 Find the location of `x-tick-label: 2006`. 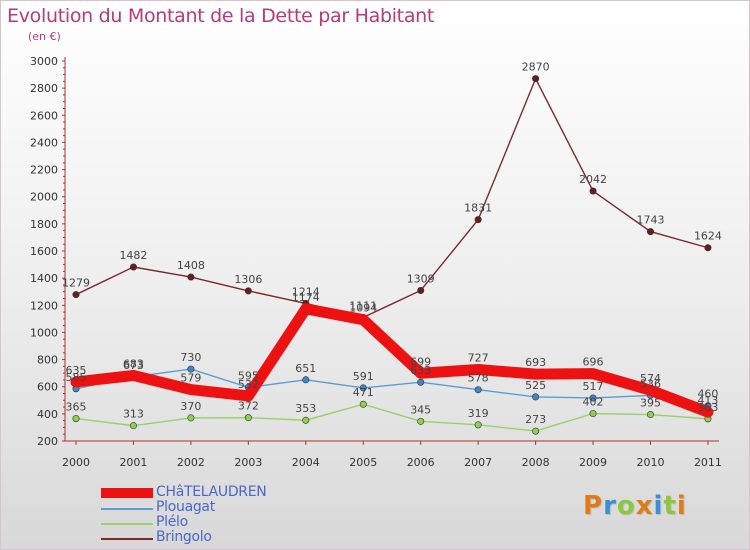

x-tick-label: 2006 is located at coordinates (421, 462).